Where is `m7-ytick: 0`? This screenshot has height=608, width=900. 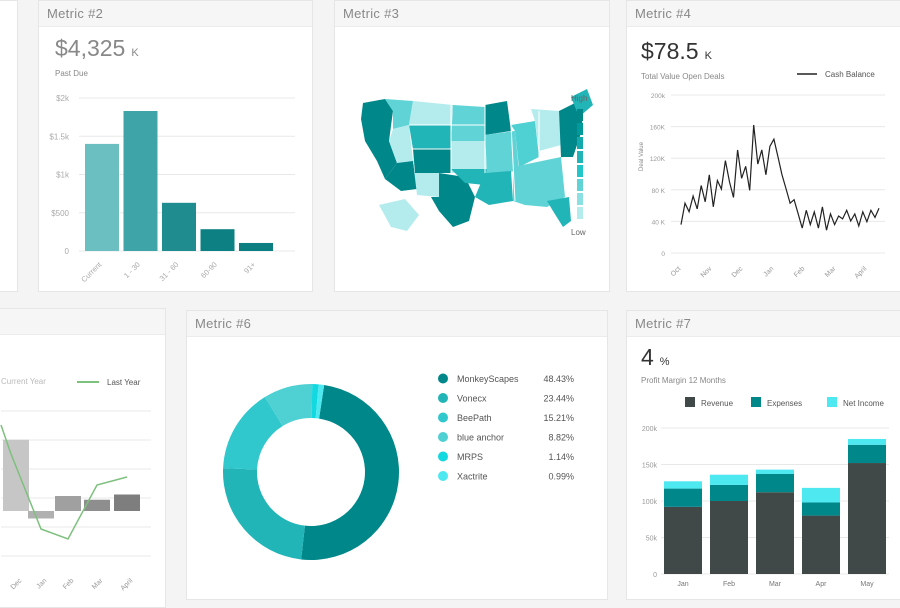 m7-ytick: 0 is located at coordinates (655, 575).